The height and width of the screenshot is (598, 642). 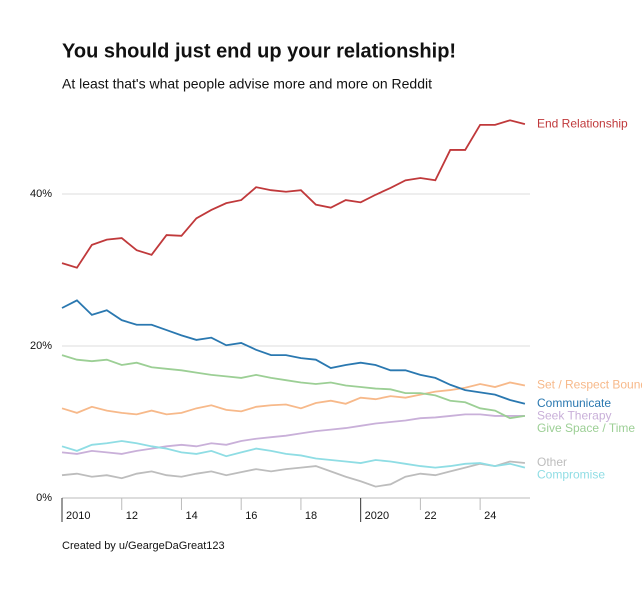 I want to click on legend-label: Communicate, so click(x=574, y=403).